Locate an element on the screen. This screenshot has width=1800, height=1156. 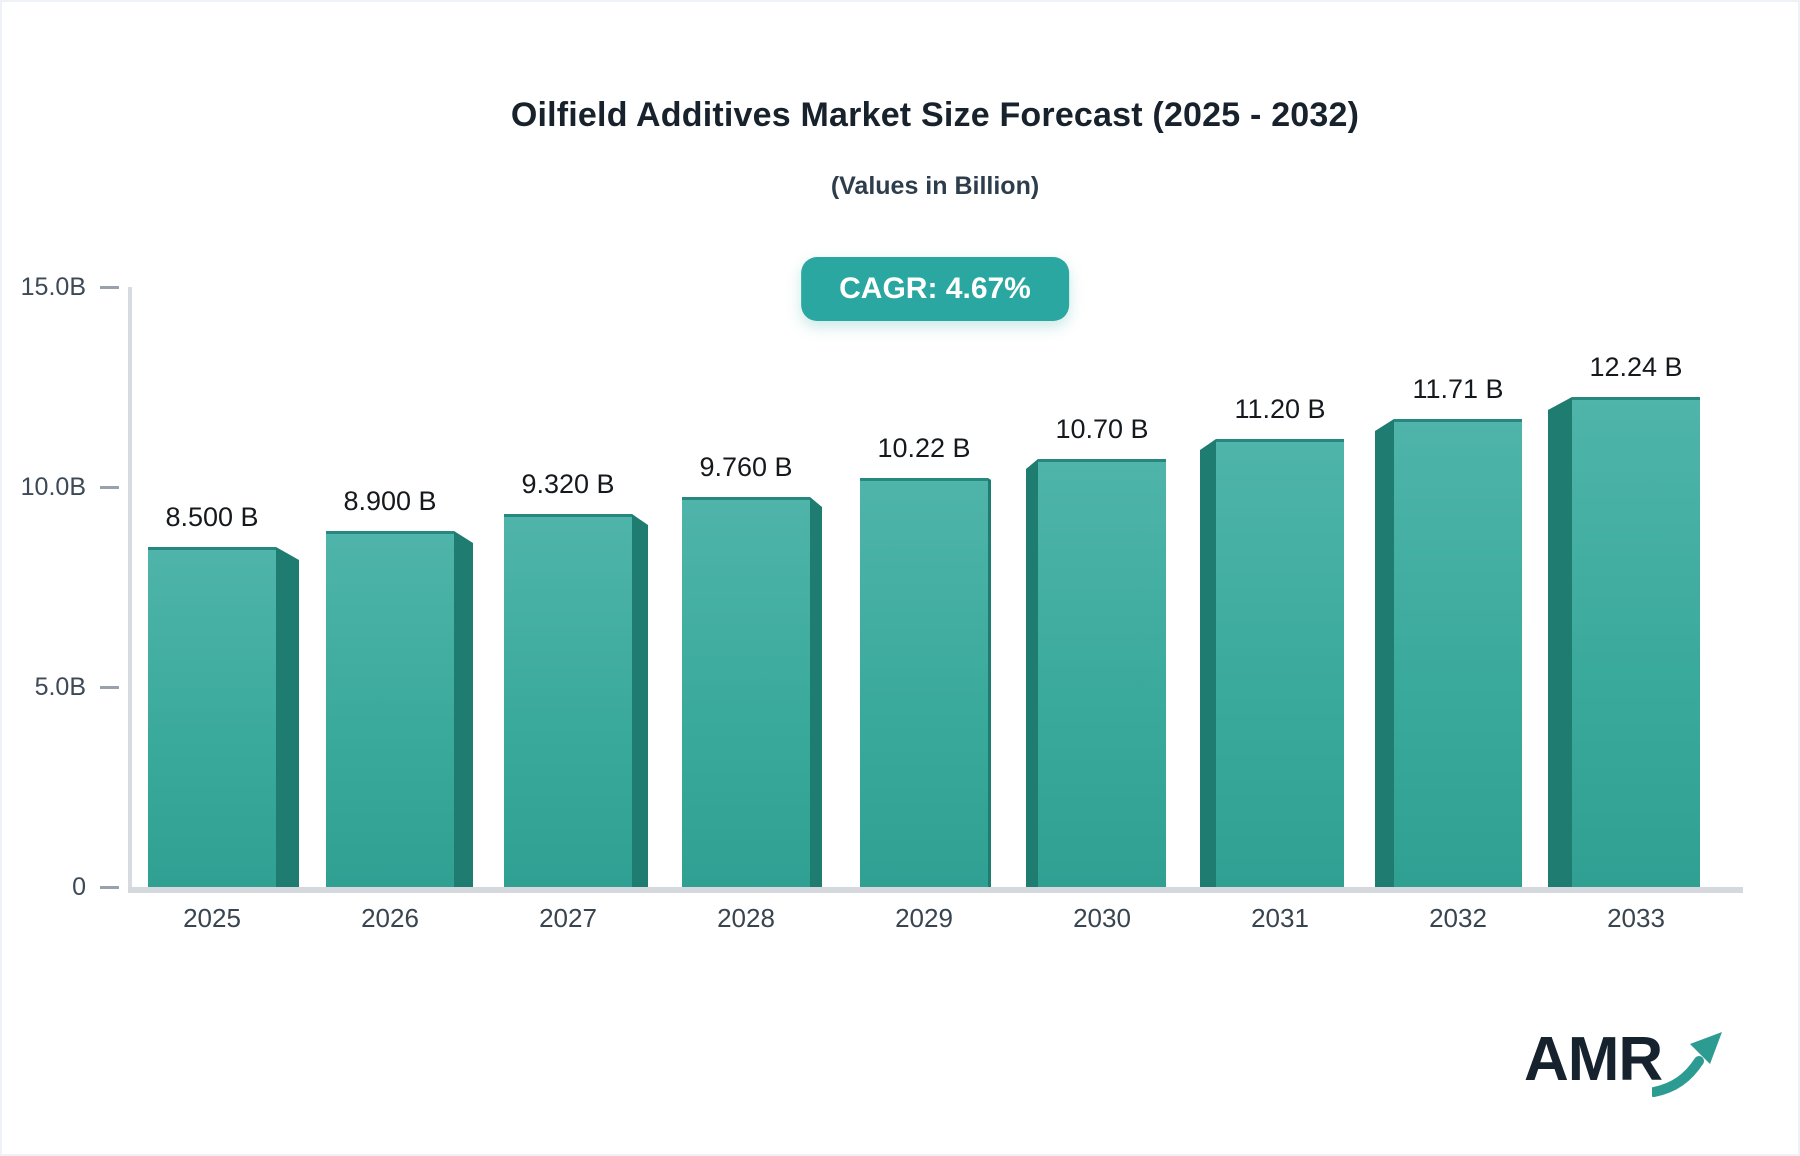
bar-value-label: 10.22 B is located at coordinates (924, 448).